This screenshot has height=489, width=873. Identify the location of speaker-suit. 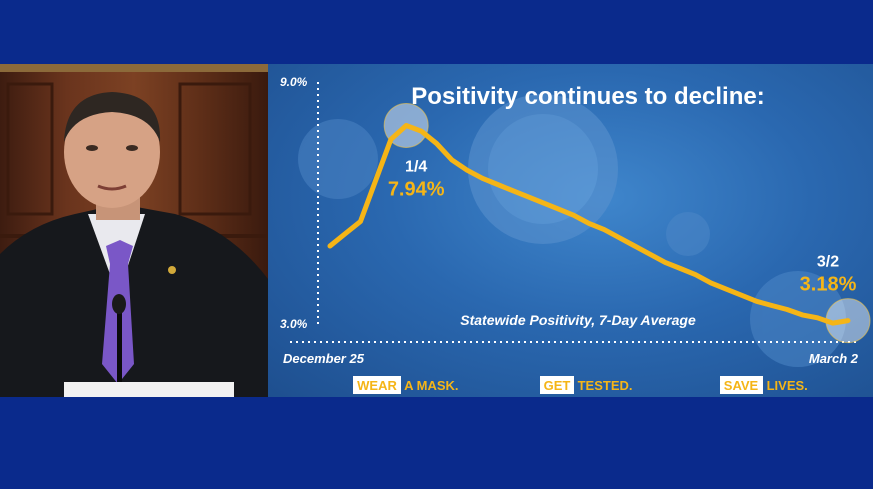
(134, 300).